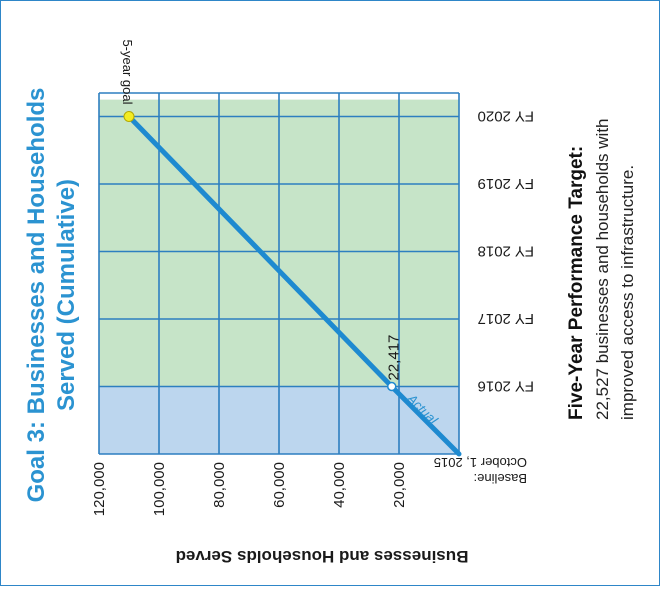 This screenshot has width=662, height=589. What do you see at coordinates (159, 489) in the screenshot?
I see `value-tick-label-4: 100,000` at bounding box center [159, 489].